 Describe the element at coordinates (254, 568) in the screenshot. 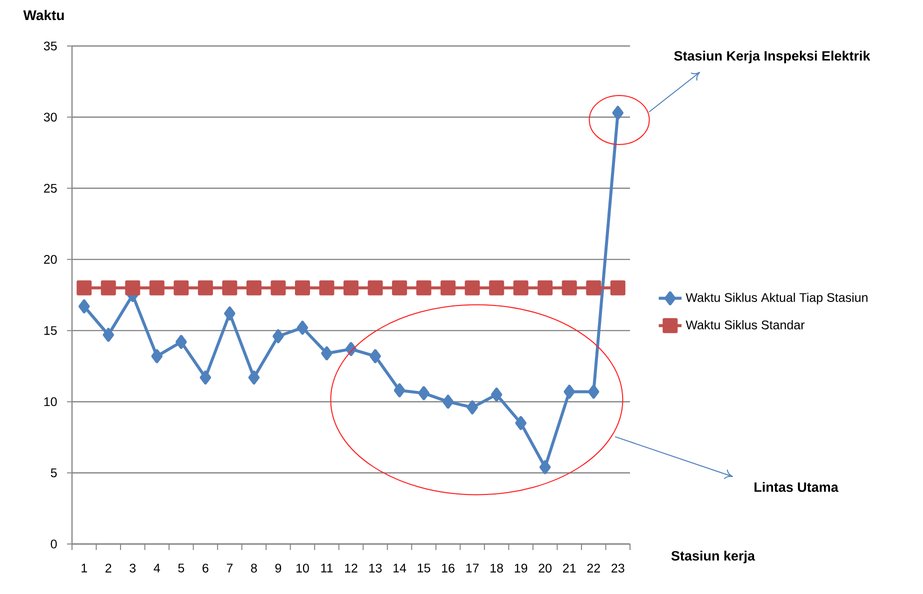

I see `x-tick-label: 8` at that location.